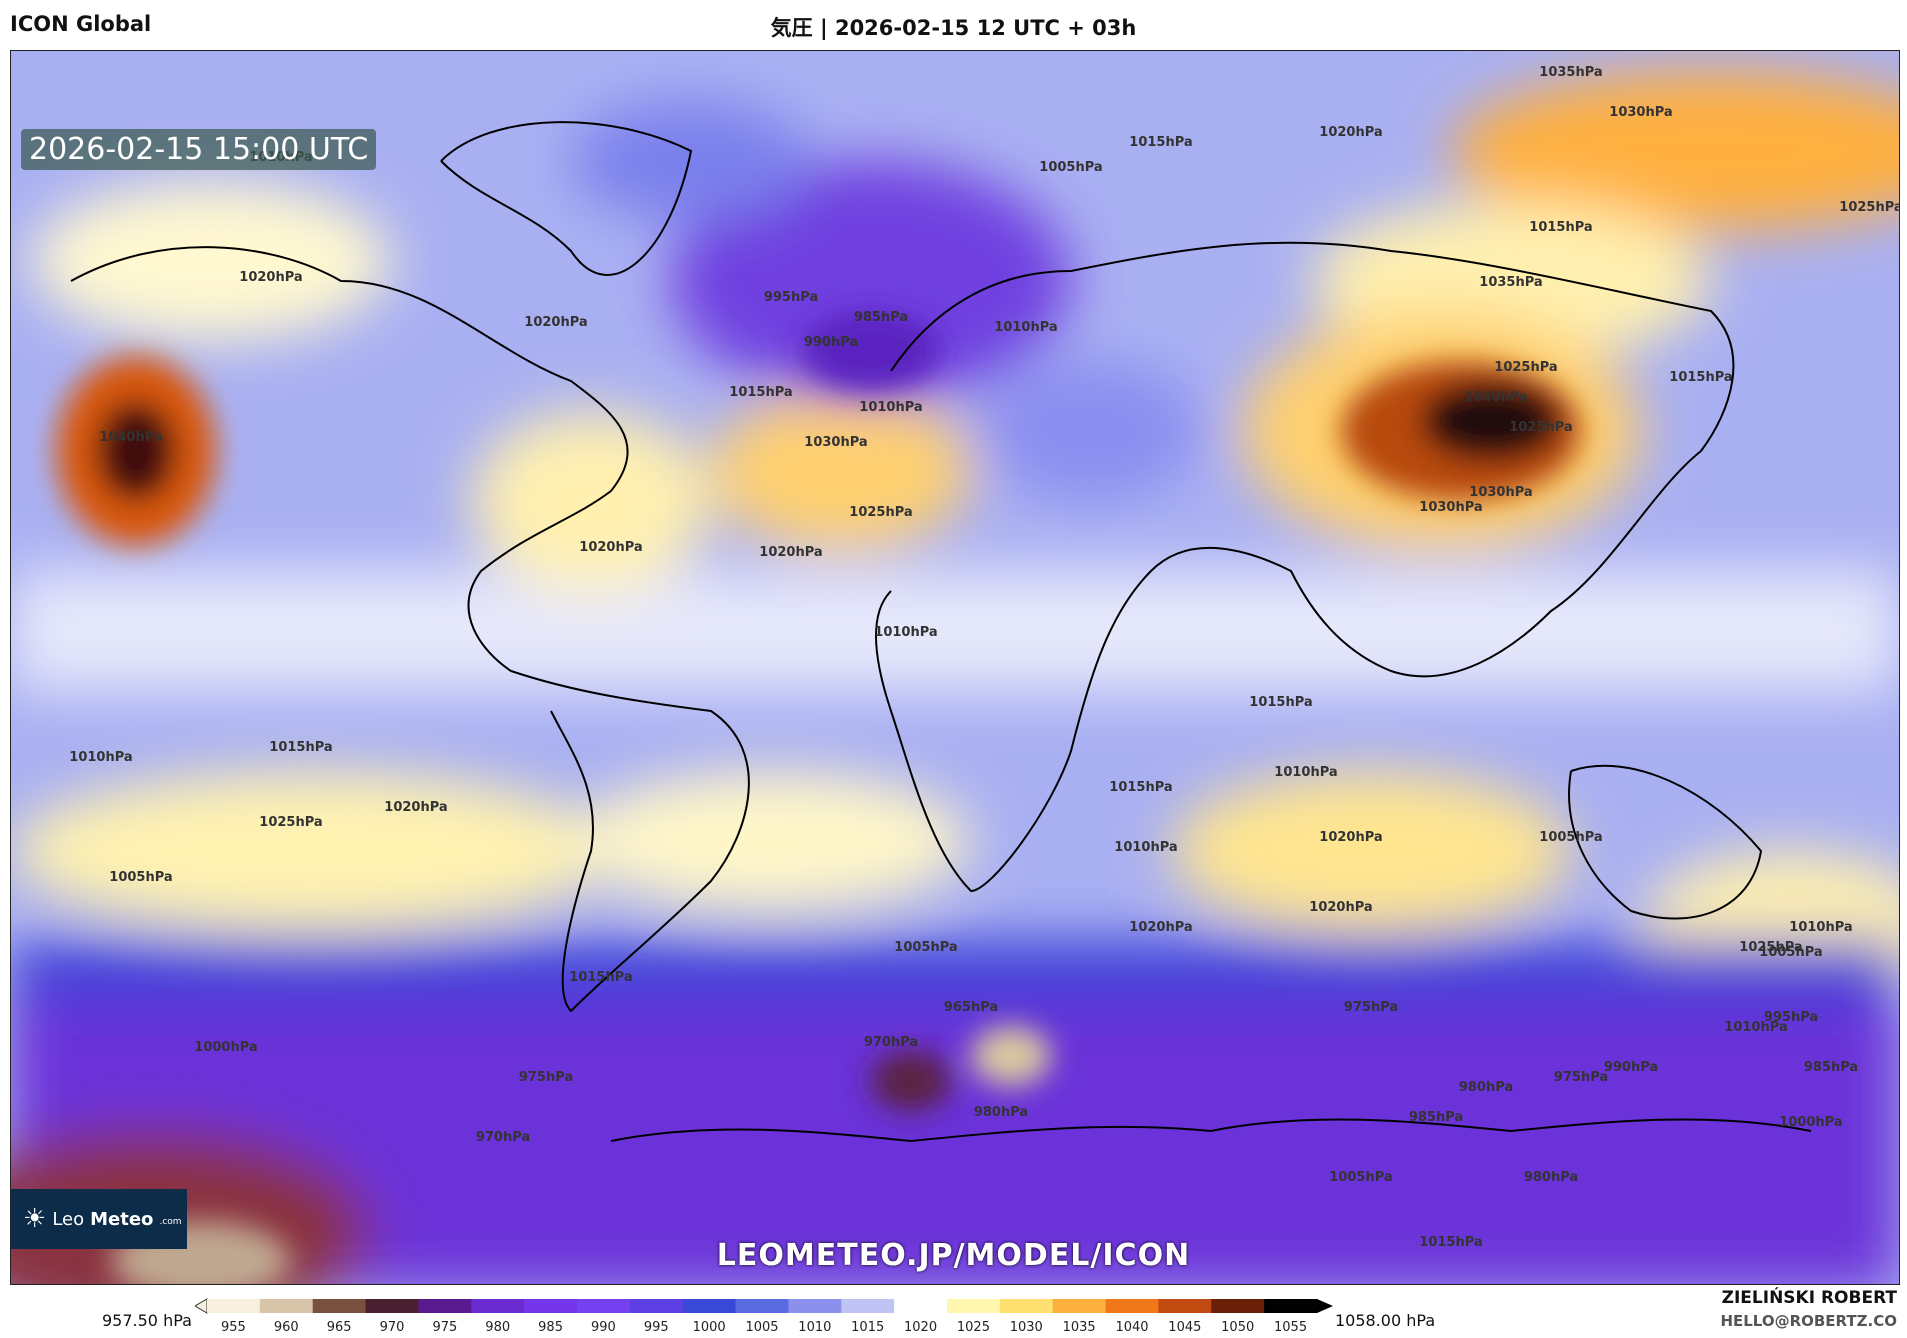  Describe the element at coordinates (1510, 282) in the screenshot. I see `isobar-label: 1035hPa` at that location.